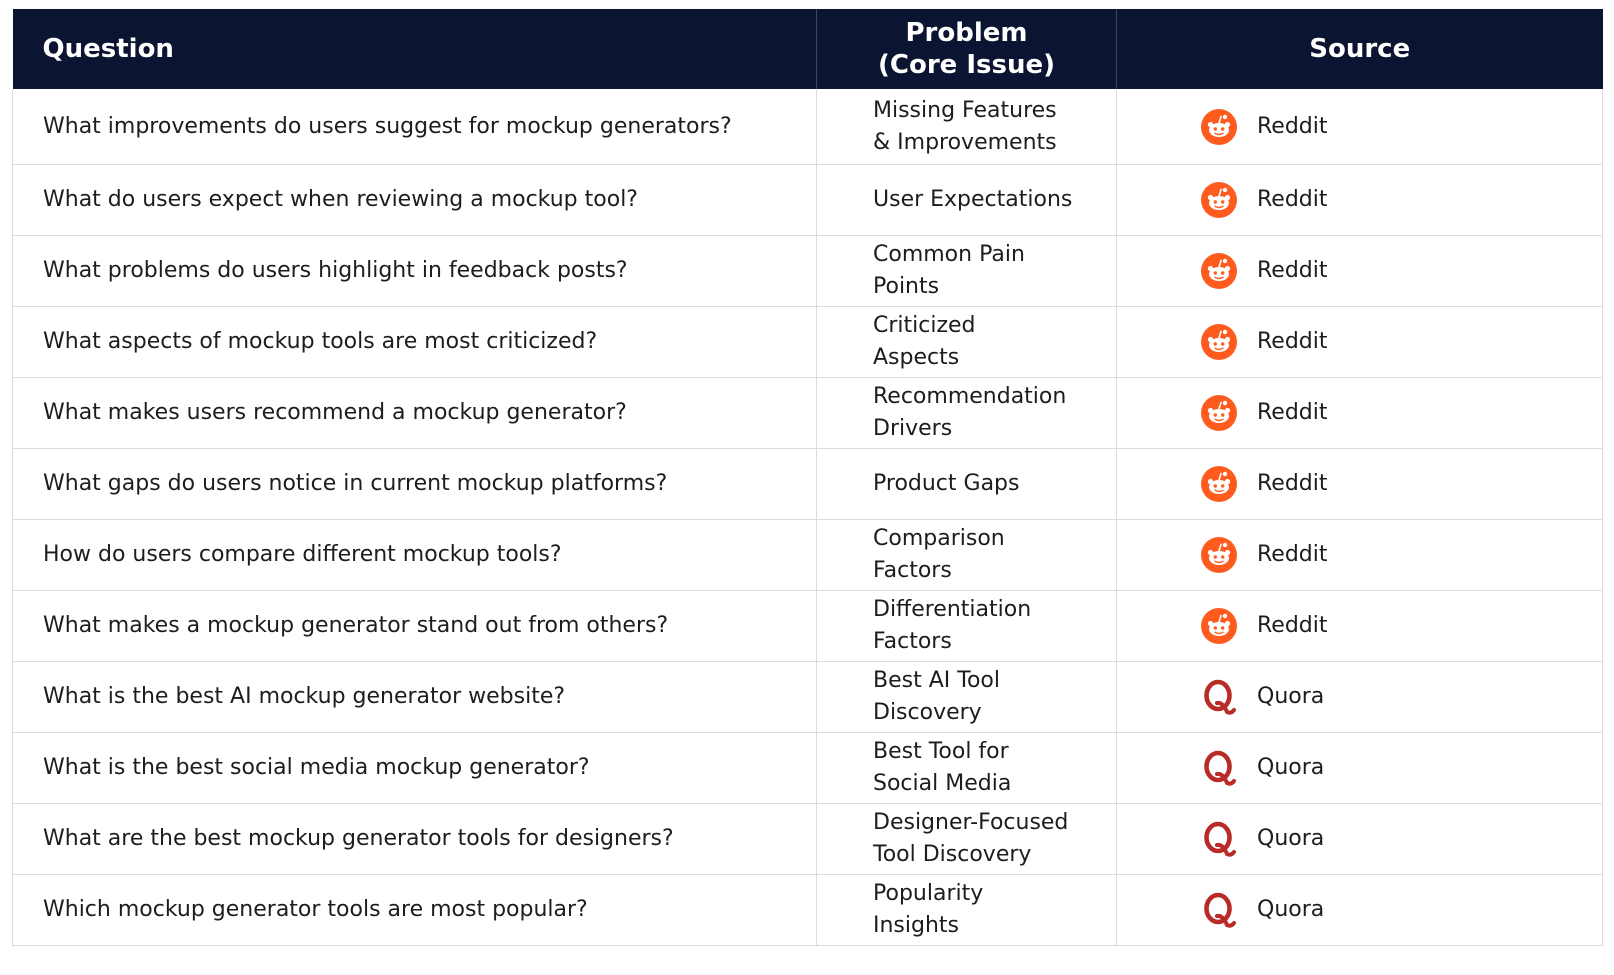 Image resolution: width=1614 pixels, height=975 pixels. Describe the element at coordinates (1359, 49) in the screenshot. I see `header-source: Source` at that location.